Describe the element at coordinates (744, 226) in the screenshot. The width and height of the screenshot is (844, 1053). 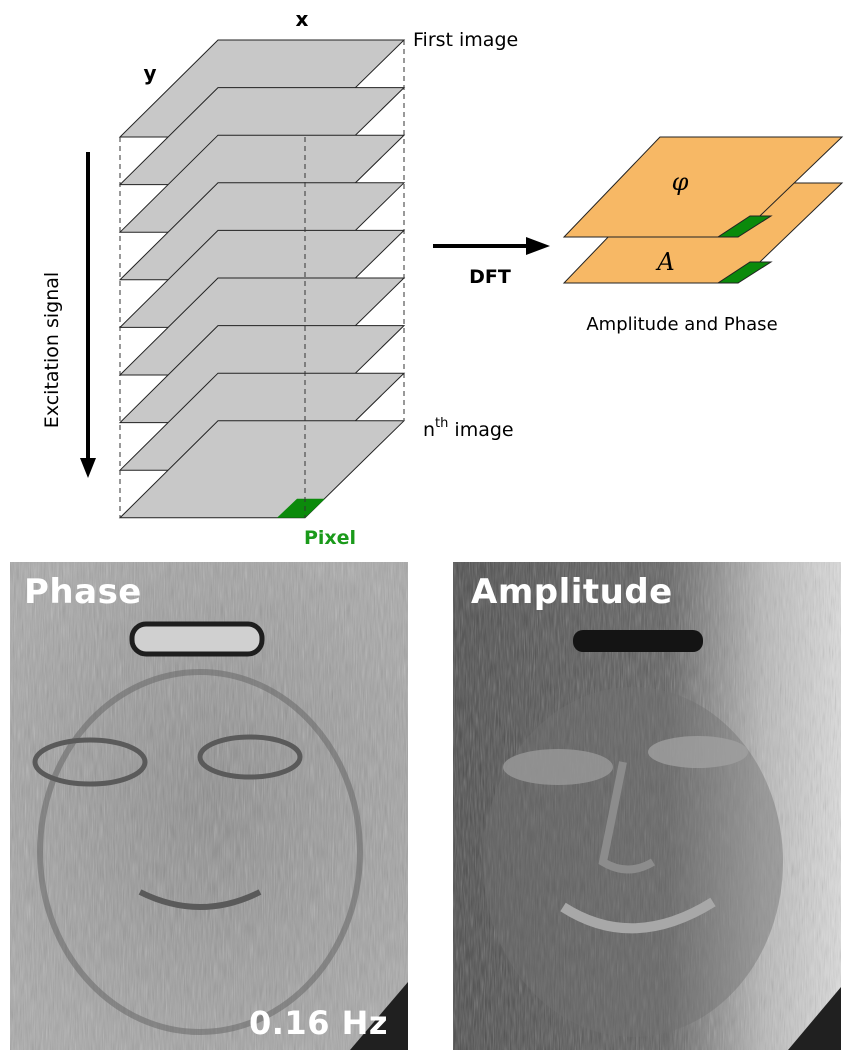
I see `phase-plane-pixel` at that location.